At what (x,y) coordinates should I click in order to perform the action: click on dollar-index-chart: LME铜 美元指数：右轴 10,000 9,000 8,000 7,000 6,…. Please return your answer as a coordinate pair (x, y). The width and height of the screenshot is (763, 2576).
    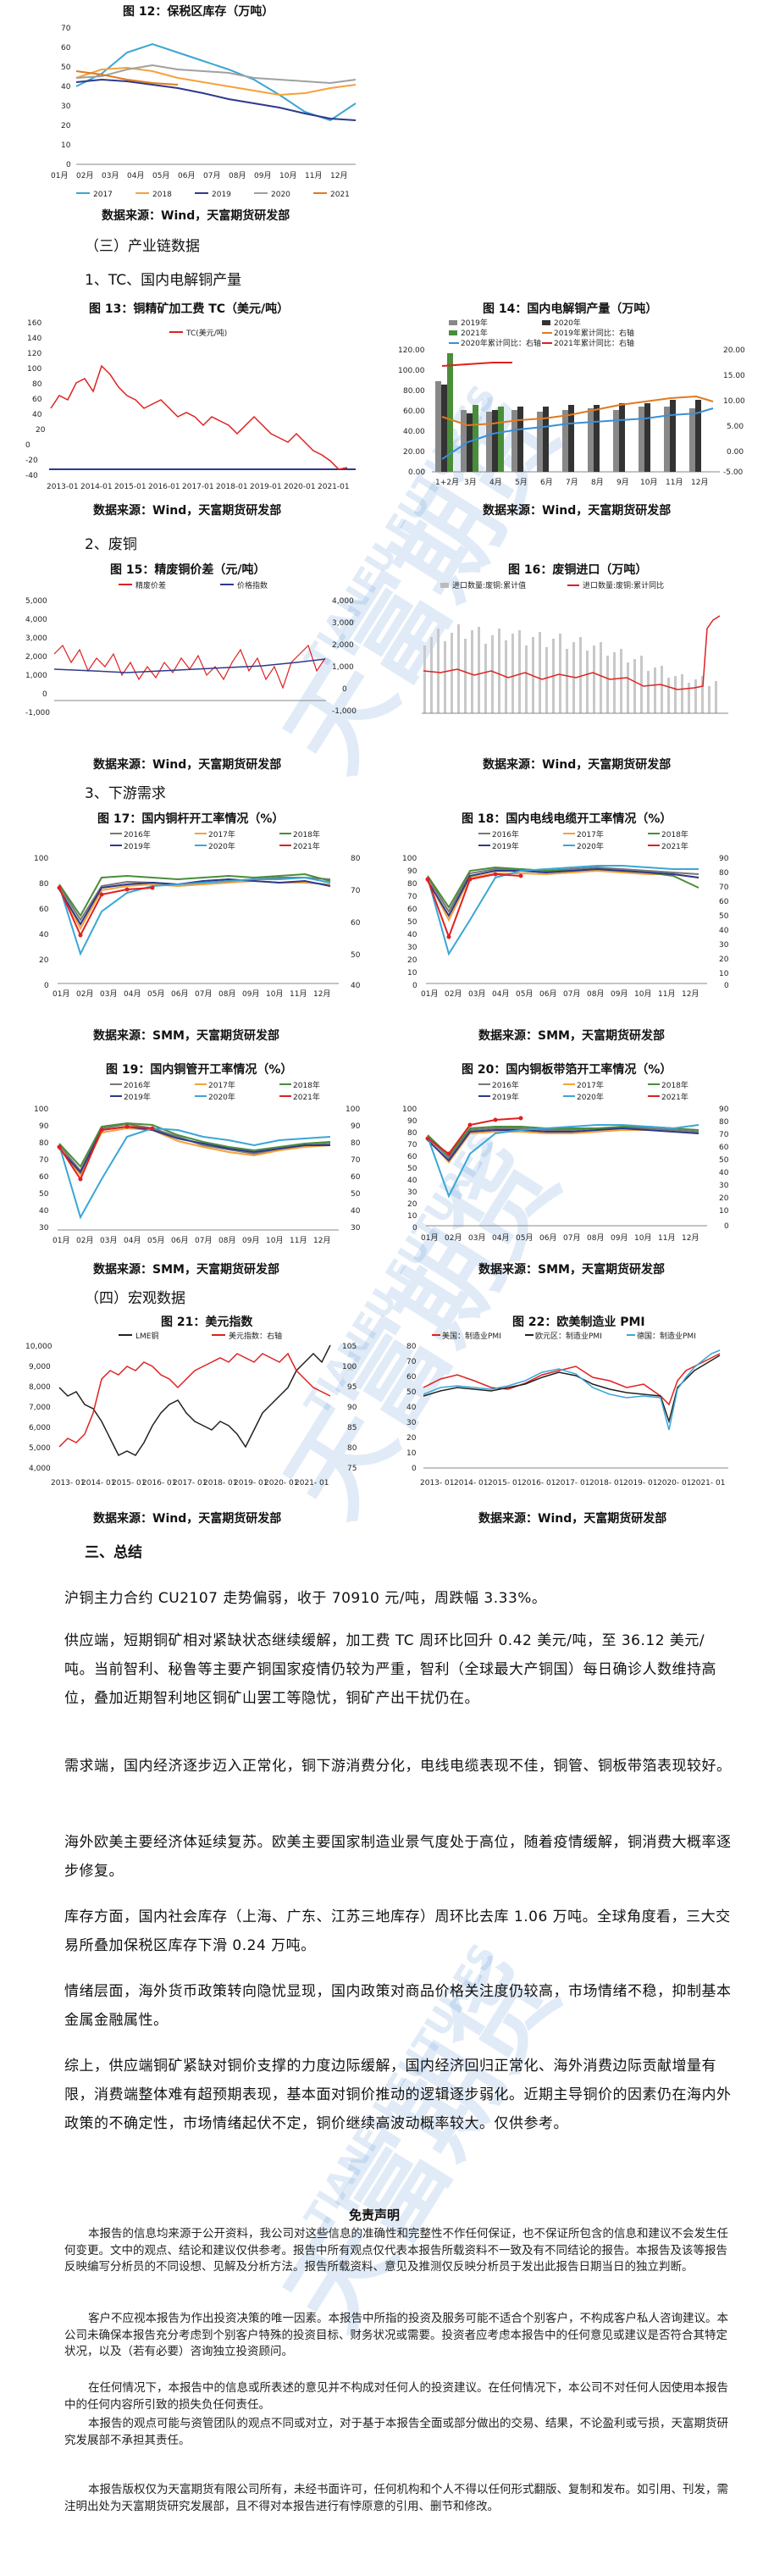
    Looking at the image, I should click on (191, 1409).